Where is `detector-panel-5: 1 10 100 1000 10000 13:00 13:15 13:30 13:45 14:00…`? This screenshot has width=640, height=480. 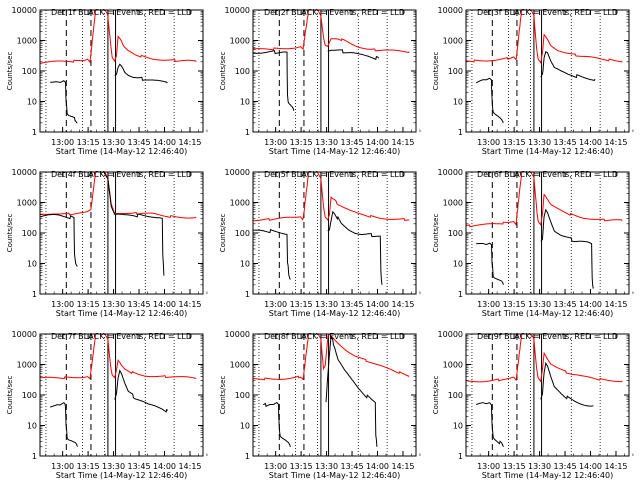
detector-panel-5: 1 10 100 1000 10000 13:00 13:15 13:30 13:45 14:00… is located at coordinates (320, 243).